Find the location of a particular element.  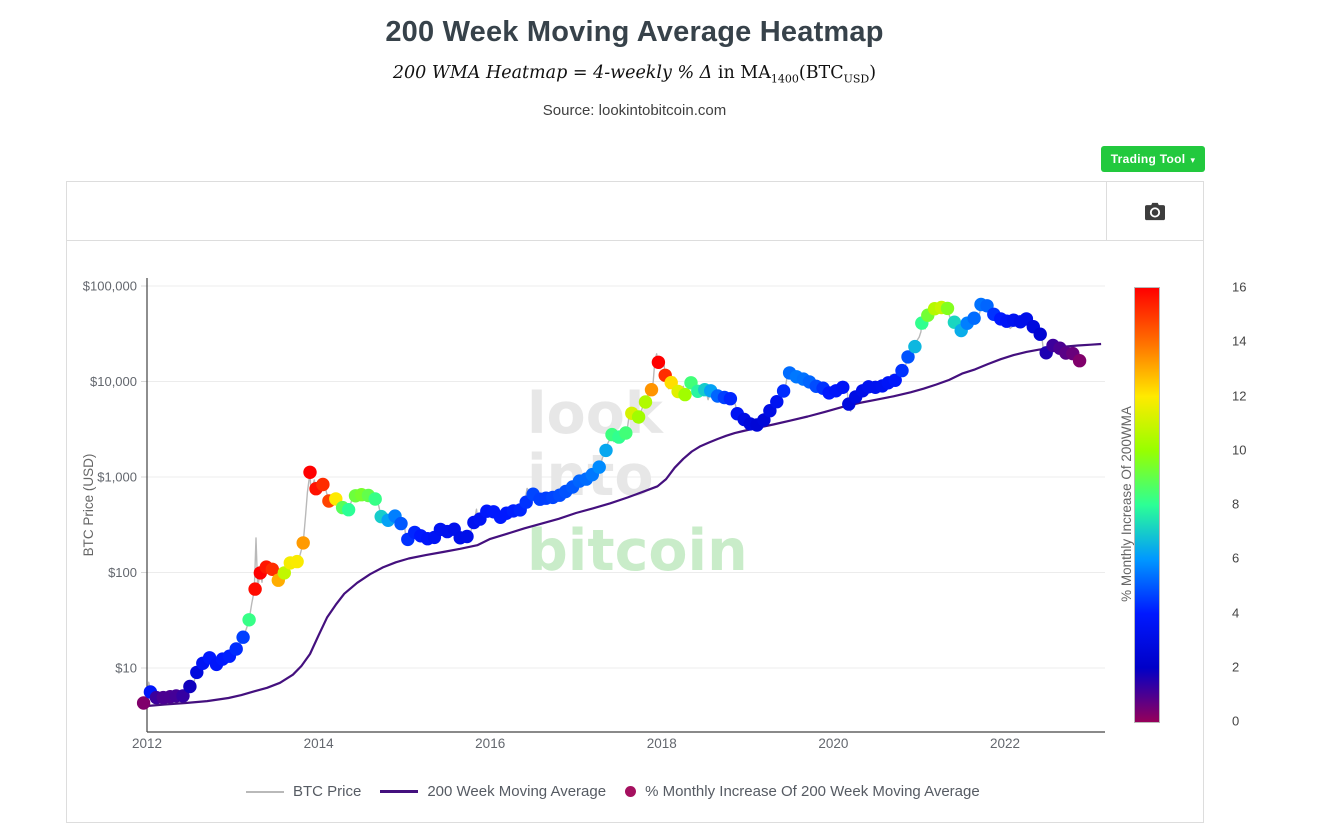

colorbar-tick-label: 8 is located at coordinates (1236, 504).